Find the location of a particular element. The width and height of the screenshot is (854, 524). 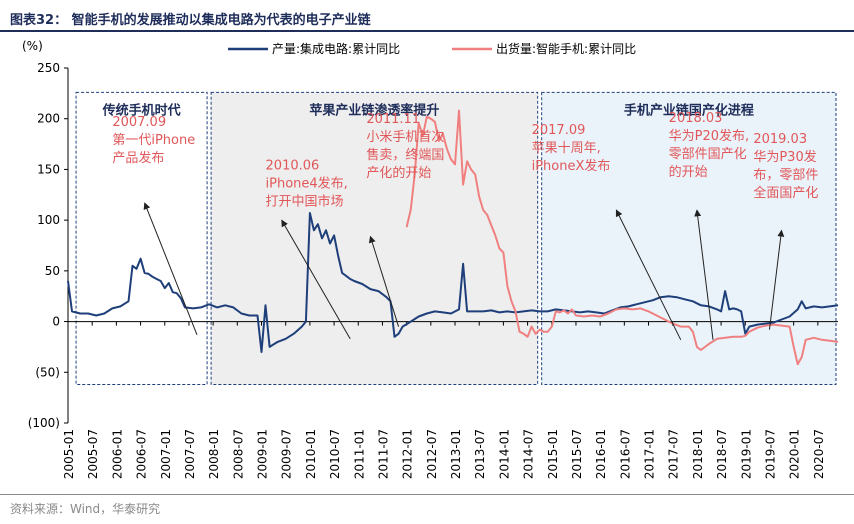

x-tick-label: 2008-07 is located at coordinates (238, 454).